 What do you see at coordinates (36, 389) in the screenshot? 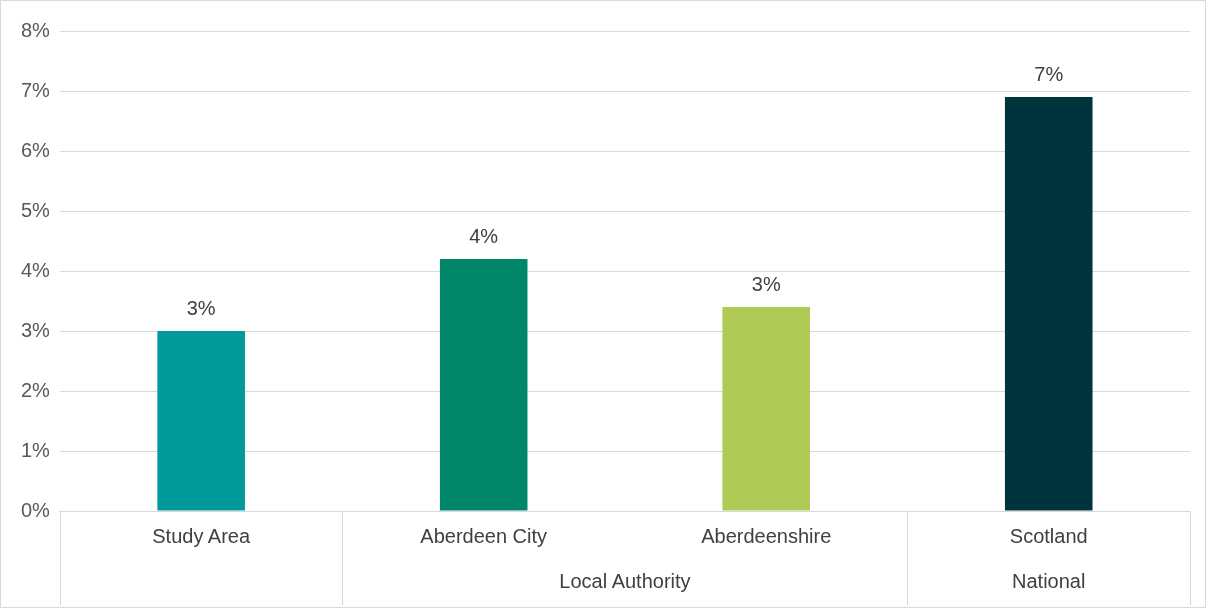
I see `y-tick-label: 2%` at bounding box center [36, 389].